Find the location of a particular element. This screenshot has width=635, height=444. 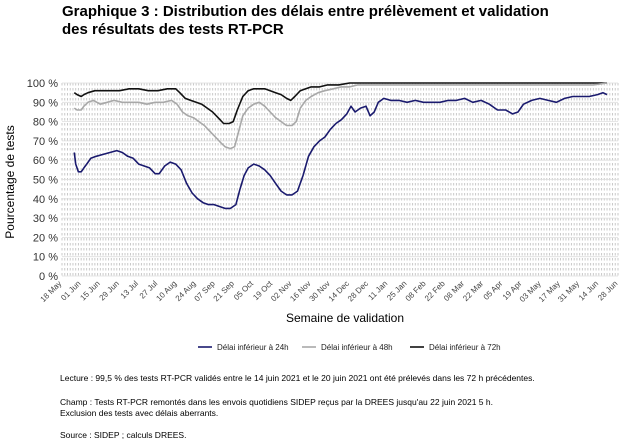

x-axis-label: Semaine de validation is located at coordinates (345, 318).